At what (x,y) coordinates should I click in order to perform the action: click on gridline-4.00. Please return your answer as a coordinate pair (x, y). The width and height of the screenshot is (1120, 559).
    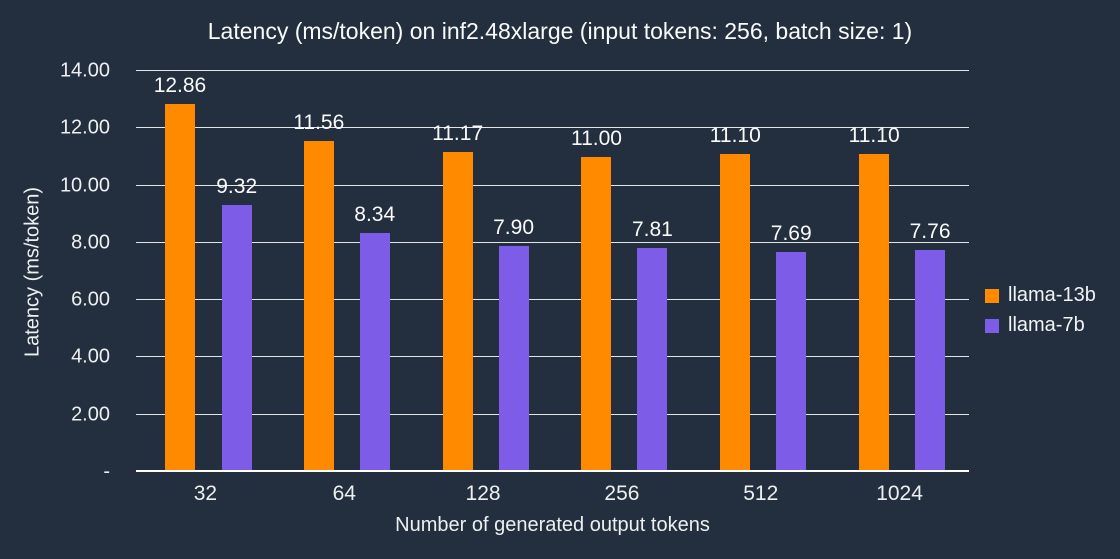
    Looking at the image, I should click on (552, 357).